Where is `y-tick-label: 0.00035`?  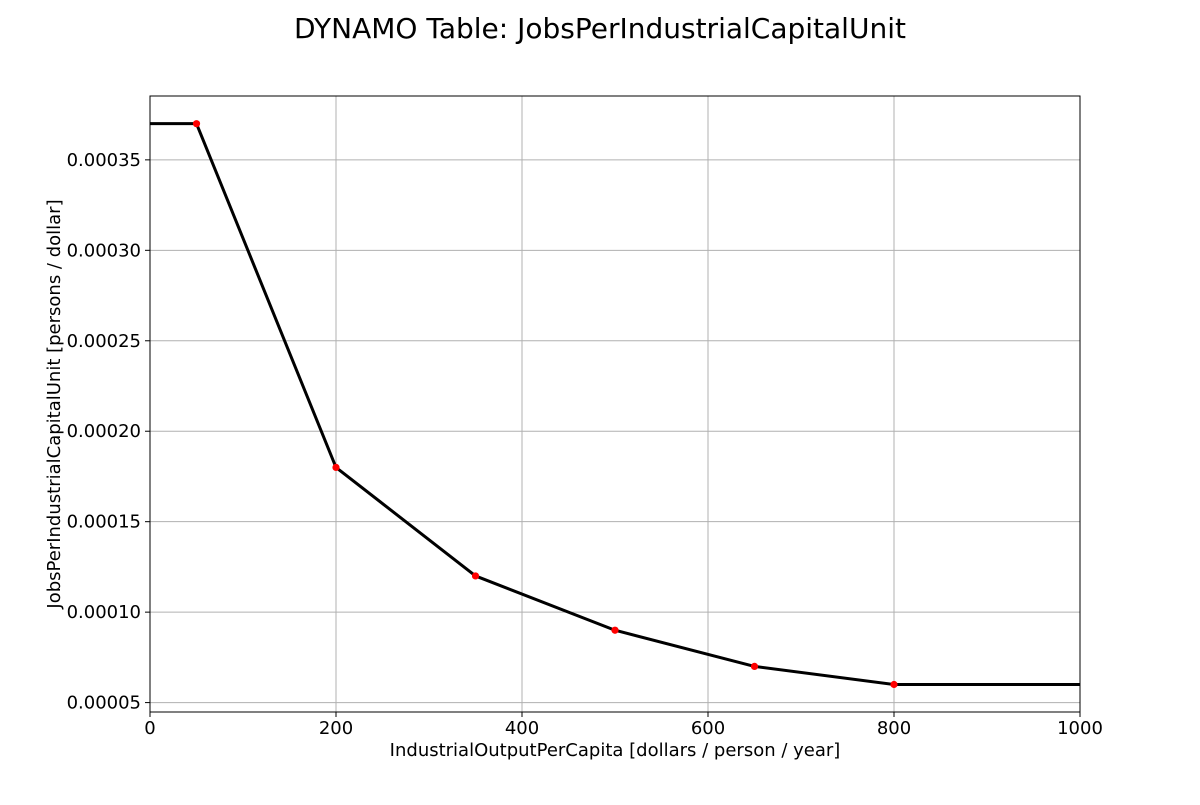 y-tick-label: 0.00035 is located at coordinates (104, 160).